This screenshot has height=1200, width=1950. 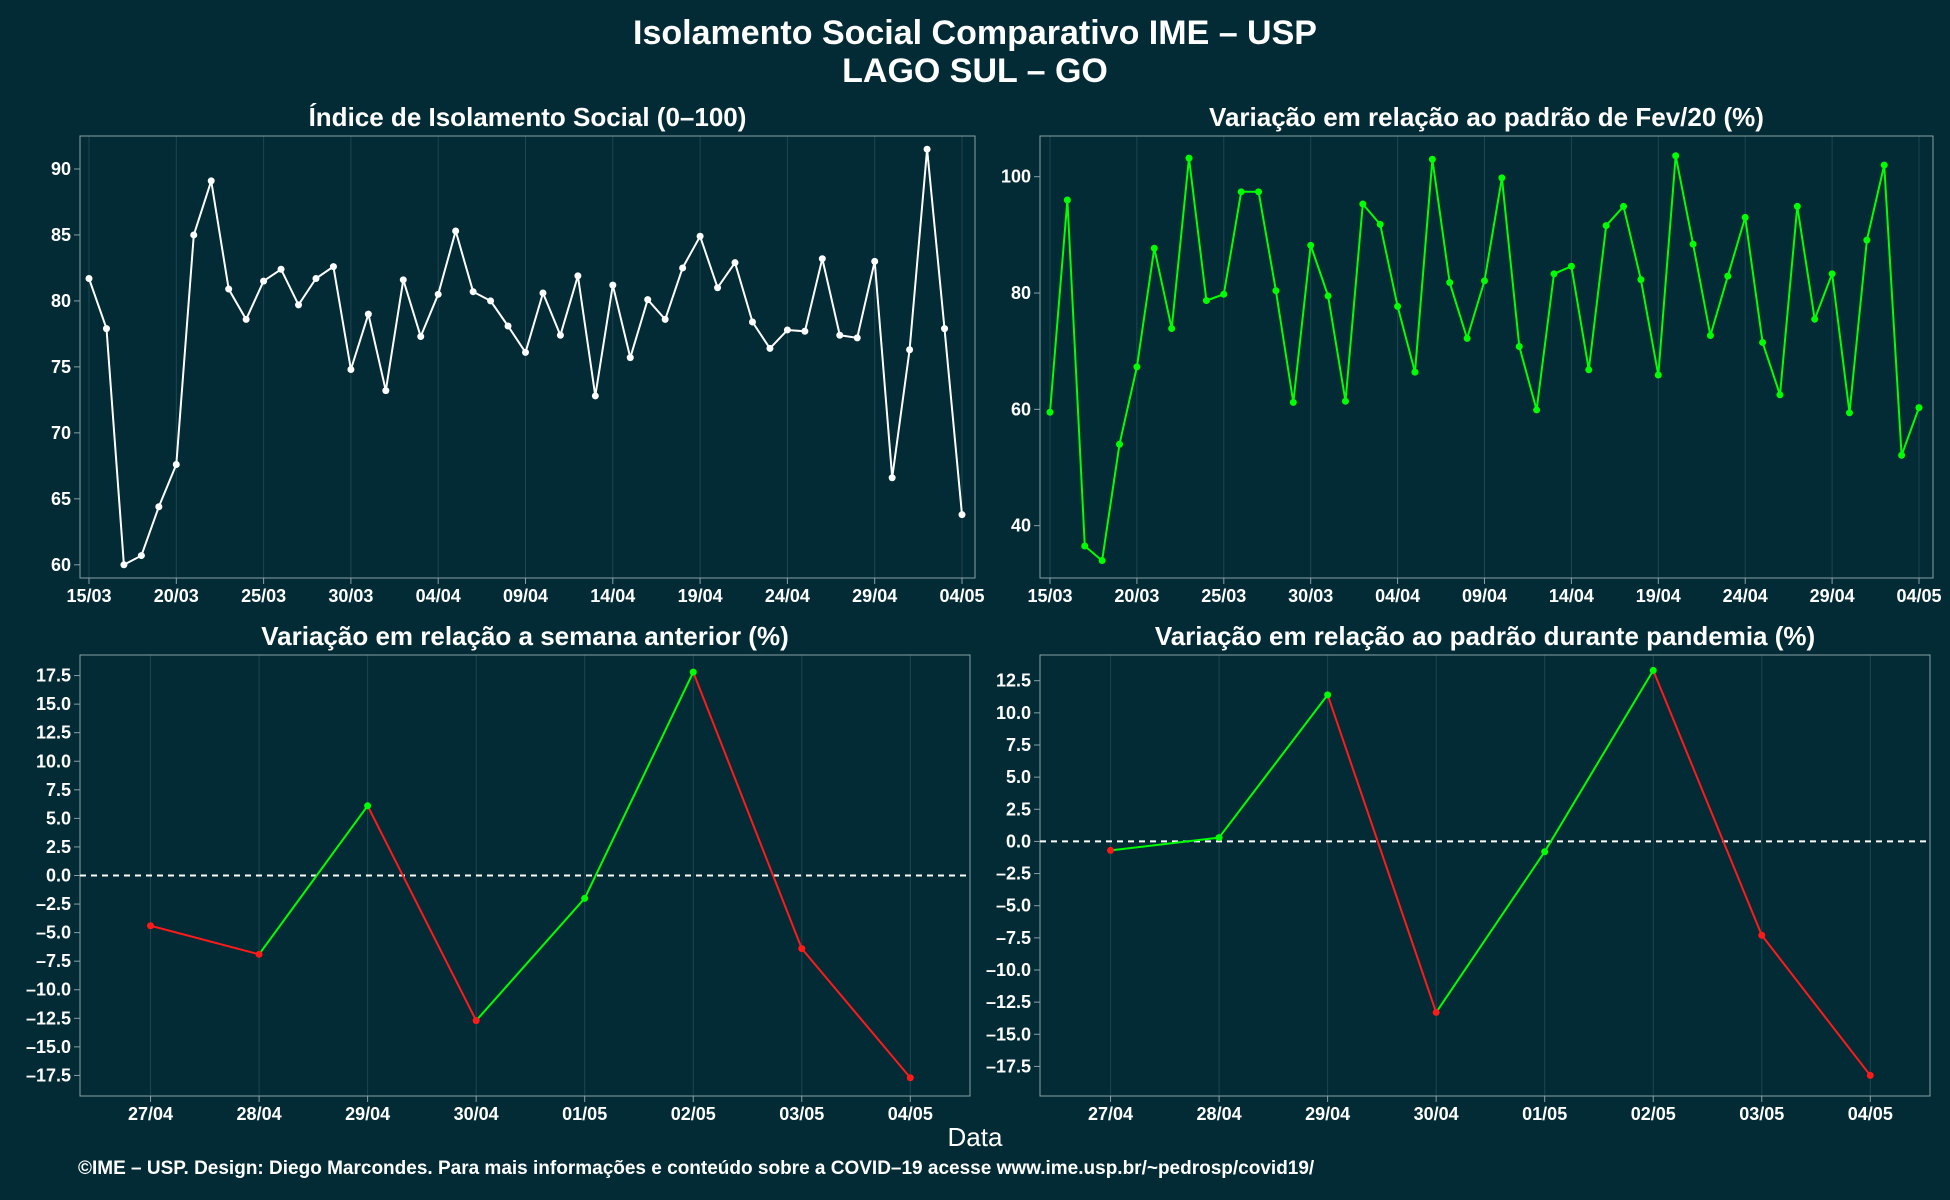 I want to click on y-tick-label: –7.5, so click(x=1013, y=938).